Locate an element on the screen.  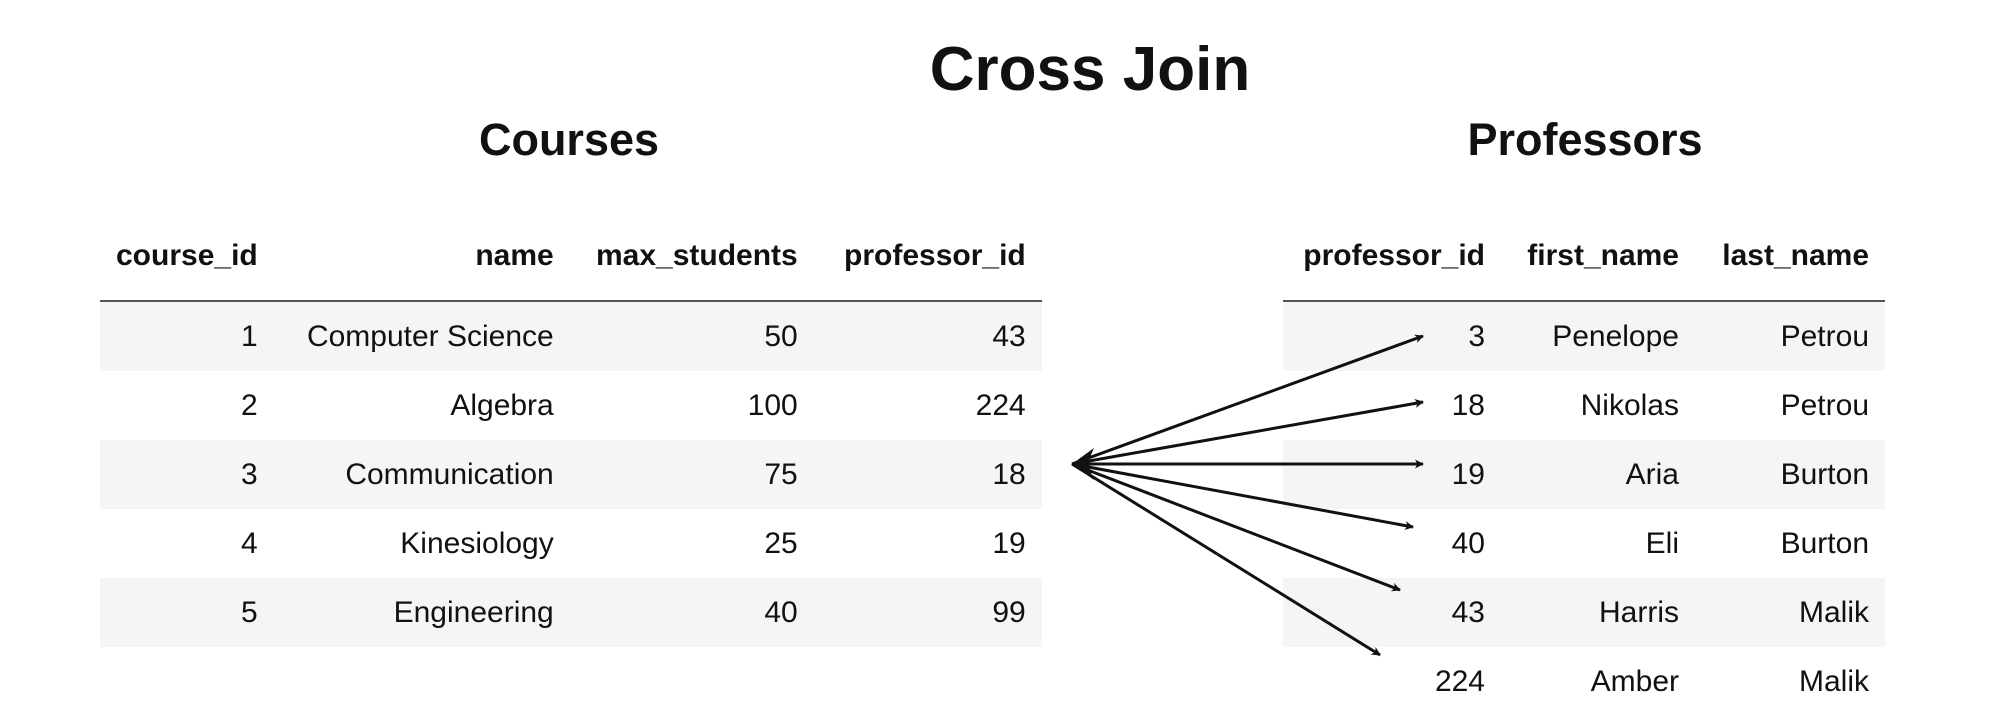
courses-row: 1 Computer Science 50 43 is located at coordinates (571, 336).